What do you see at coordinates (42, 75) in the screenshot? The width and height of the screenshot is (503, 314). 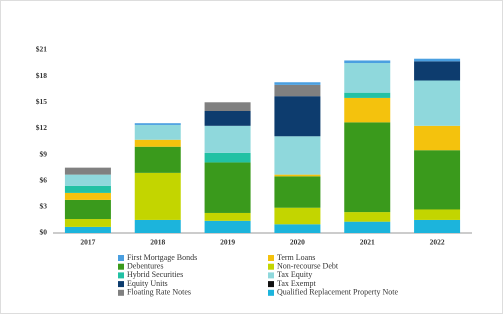 I see `y-tick-label: $18` at bounding box center [42, 75].